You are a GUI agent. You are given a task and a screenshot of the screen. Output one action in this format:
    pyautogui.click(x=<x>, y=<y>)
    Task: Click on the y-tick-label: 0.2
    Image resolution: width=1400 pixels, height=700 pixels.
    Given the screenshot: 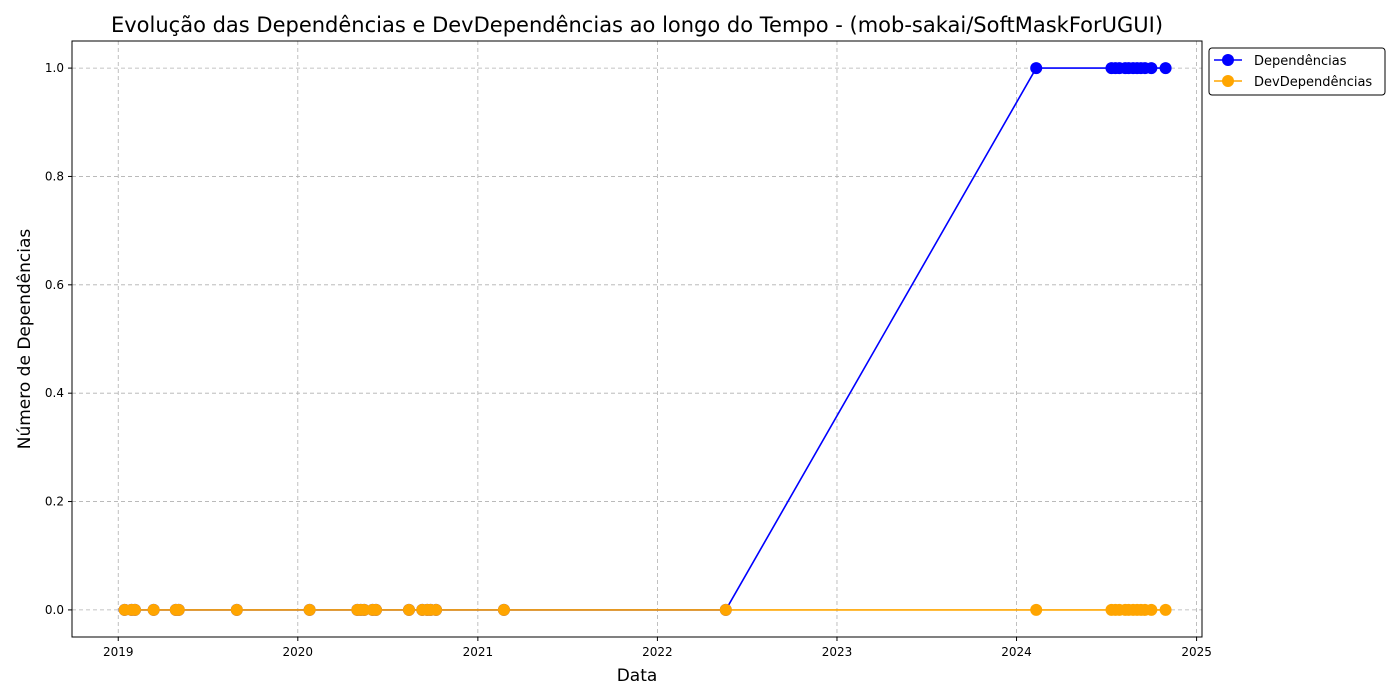 What is the action you would take?
    pyautogui.click(x=54, y=502)
    